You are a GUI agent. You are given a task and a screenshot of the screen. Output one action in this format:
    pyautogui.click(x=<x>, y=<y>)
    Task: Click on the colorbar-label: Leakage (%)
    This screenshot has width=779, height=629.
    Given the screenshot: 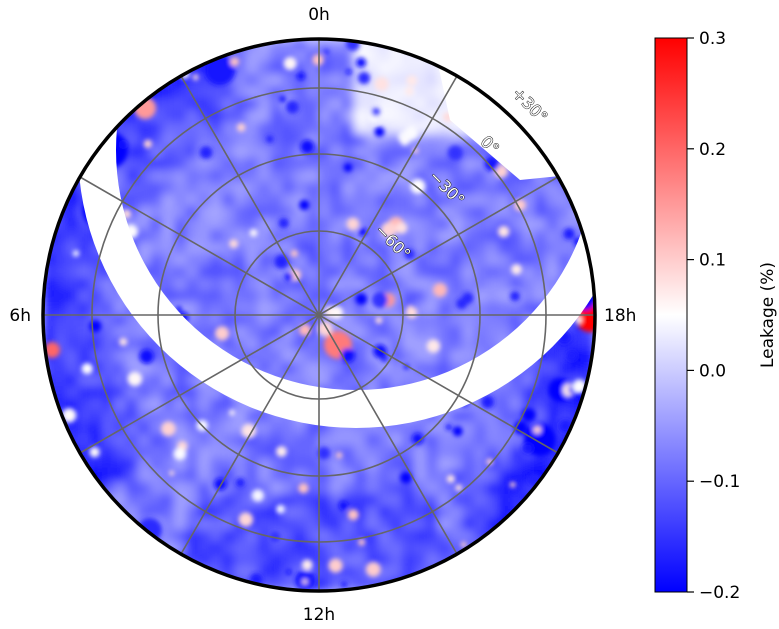 What is the action you would take?
    pyautogui.click(x=768, y=315)
    